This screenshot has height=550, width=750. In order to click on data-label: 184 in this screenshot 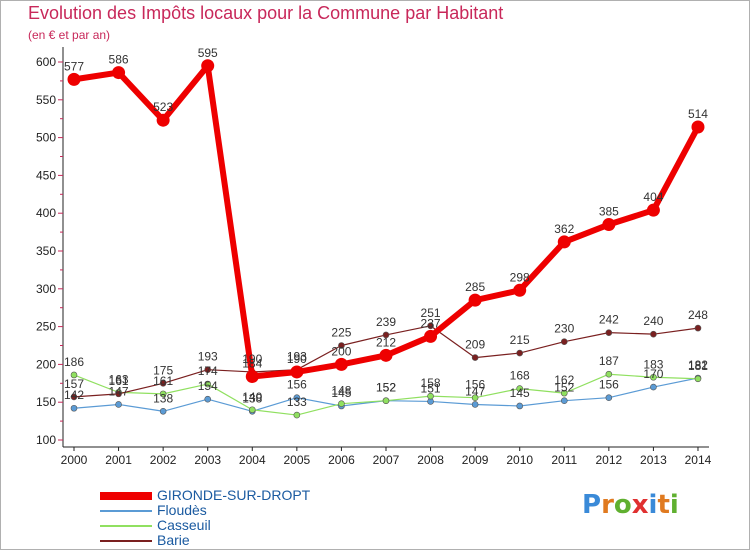, I will do `click(252, 363)`.